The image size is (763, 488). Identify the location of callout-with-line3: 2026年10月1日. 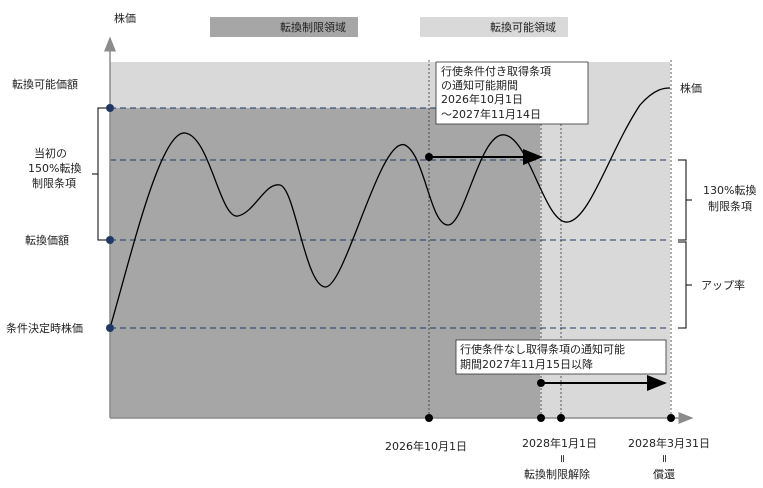
(482, 99).